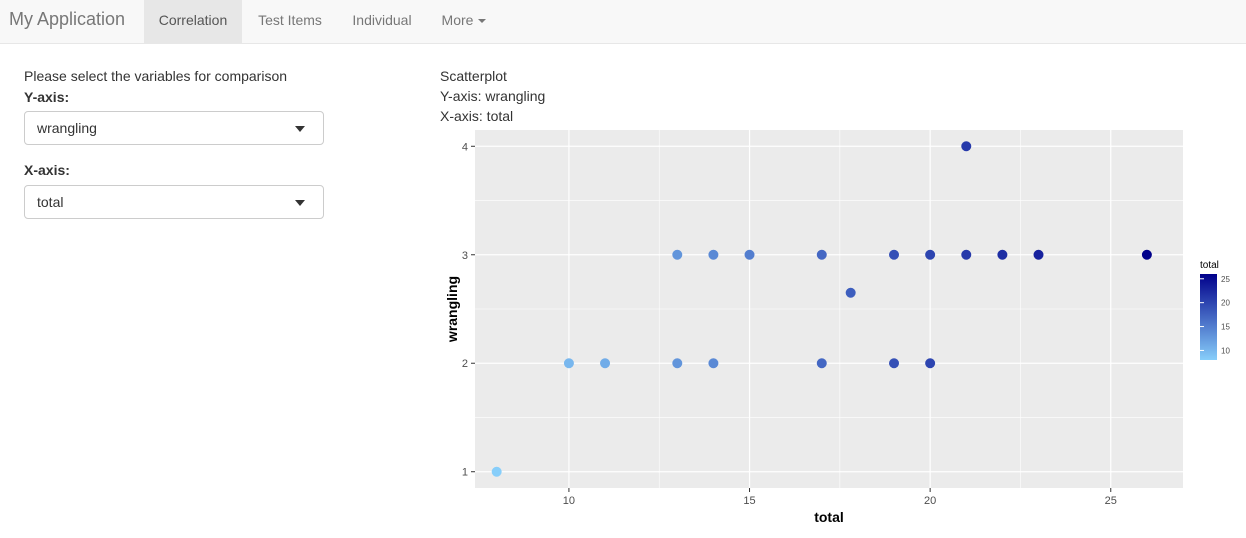 The height and width of the screenshot is (538, 1246). What do you see at coordinates (47, 97) in the screenshot?
I see `y-axis-label: Y-axis:` at bounding box center [47, 97].